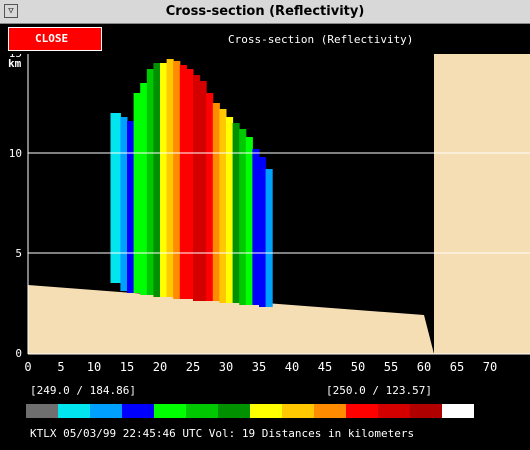  What do you see at coordinates (321, 39) in the screenshot?
I see `view-title: Cross-section (Reflectivity)` at bounding box center [321, 39].